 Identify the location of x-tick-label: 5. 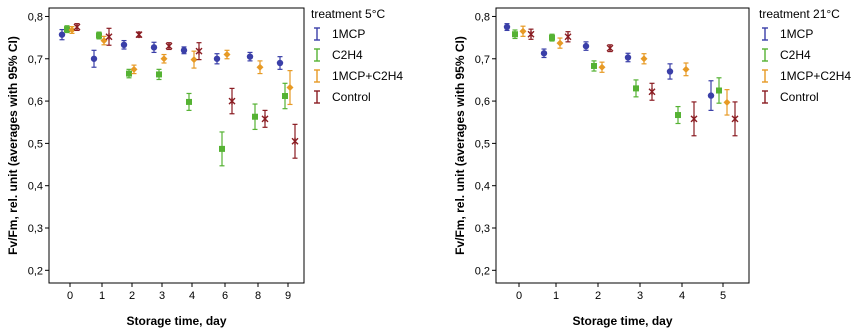
(723, 296).